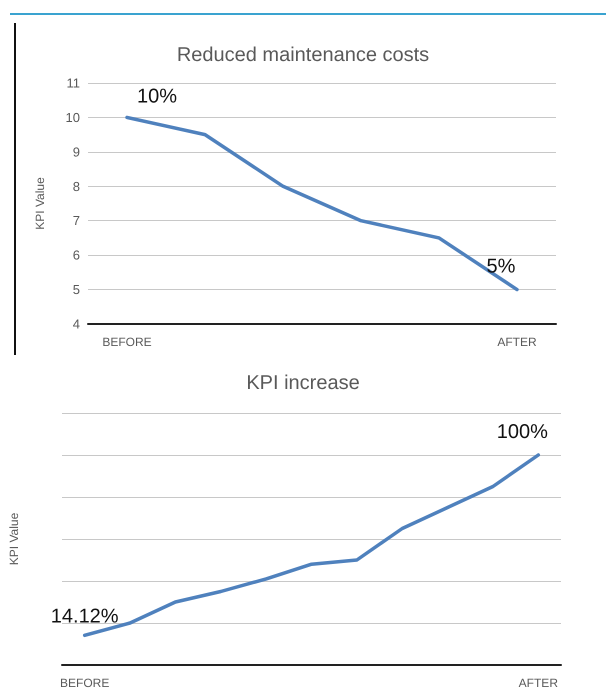  Describe the element at coordinates (76, 152) in the screenshot. I see `y-tick-label: 9` at that location.